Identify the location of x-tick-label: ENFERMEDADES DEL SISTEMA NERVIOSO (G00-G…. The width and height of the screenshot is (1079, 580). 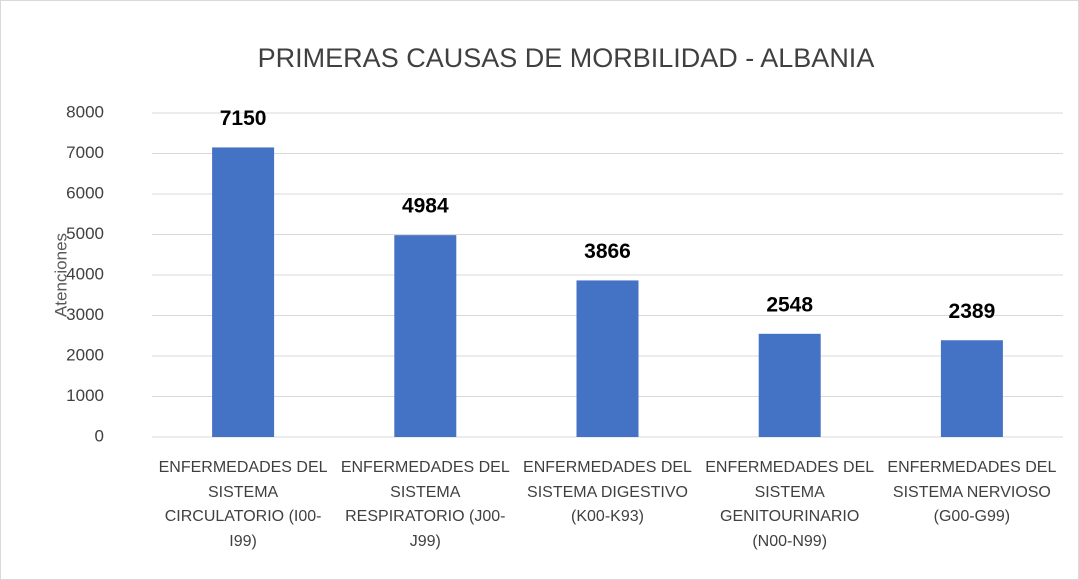
(972, 492).